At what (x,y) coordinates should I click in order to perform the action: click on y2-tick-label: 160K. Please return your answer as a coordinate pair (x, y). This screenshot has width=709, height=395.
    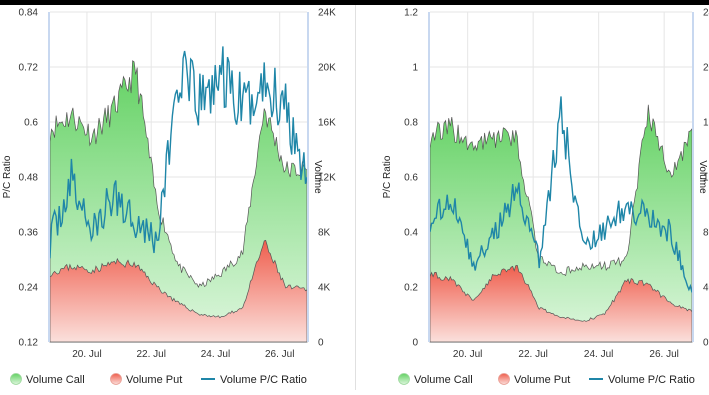
    Looking at the image, I should click on (706, 123).